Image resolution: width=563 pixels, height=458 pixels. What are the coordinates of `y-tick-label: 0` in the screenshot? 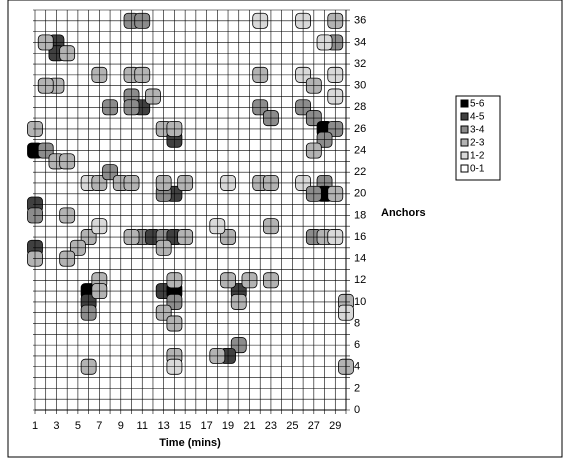 It's located at (357, 410).